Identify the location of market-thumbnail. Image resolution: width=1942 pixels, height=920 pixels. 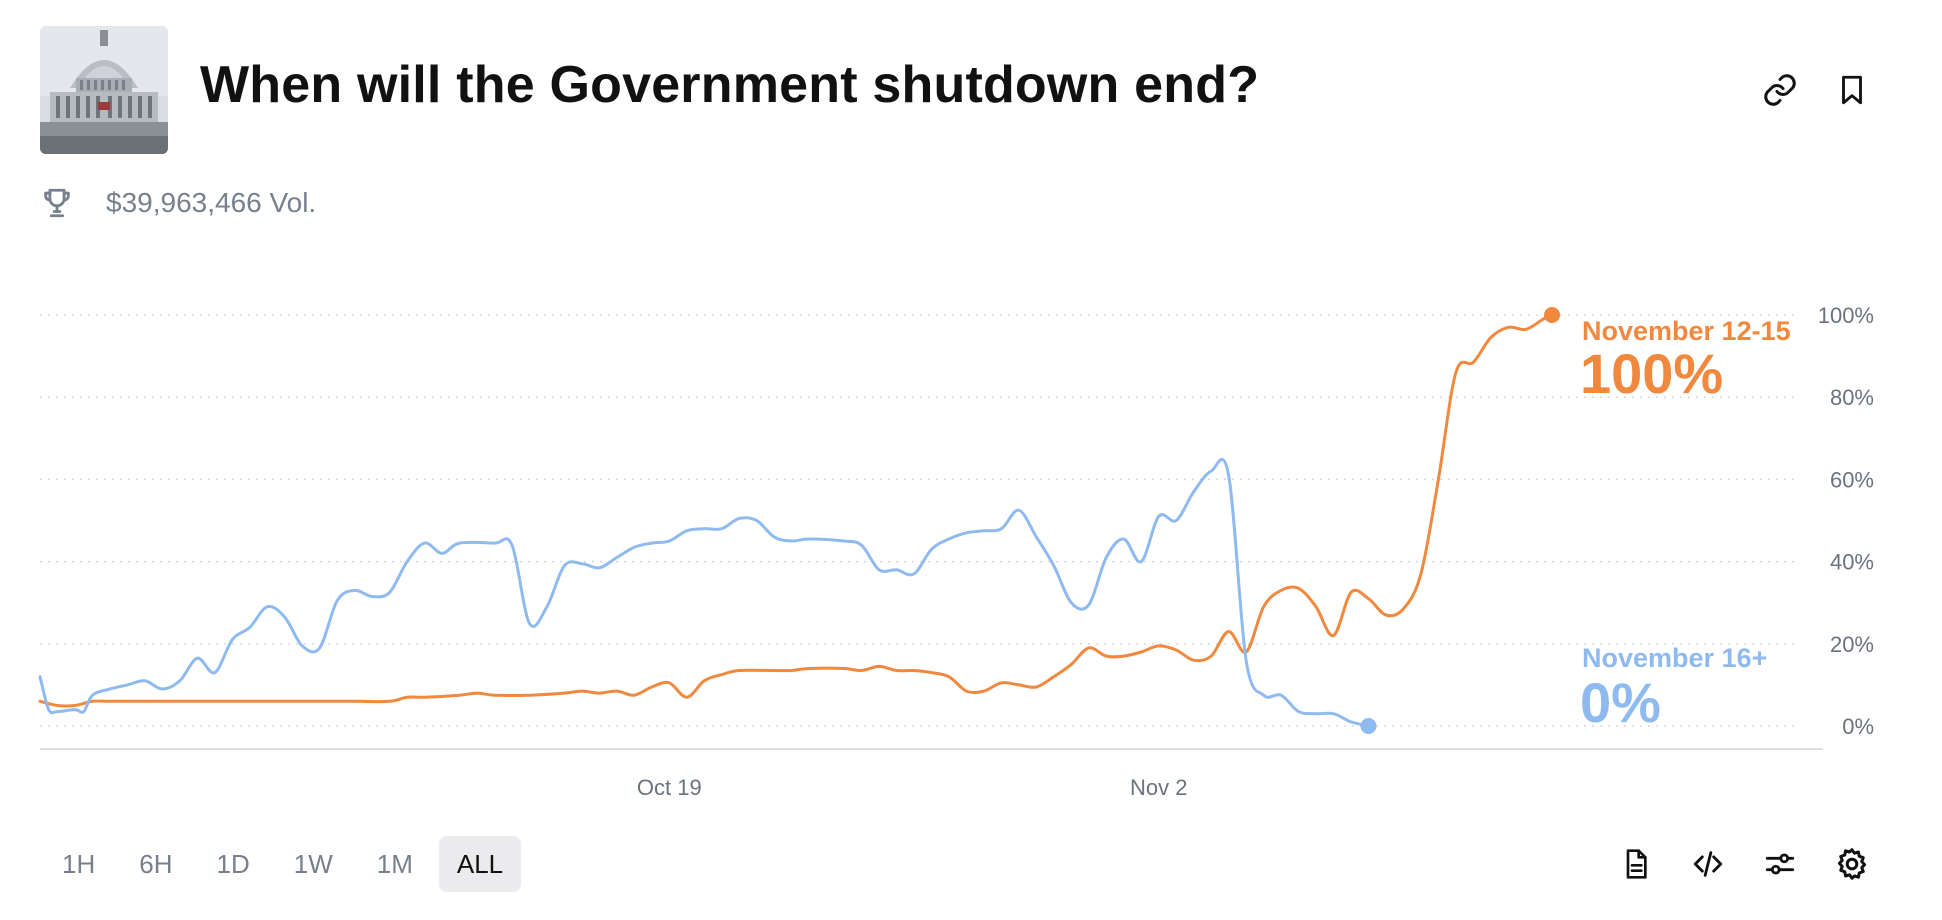
(104, 90).